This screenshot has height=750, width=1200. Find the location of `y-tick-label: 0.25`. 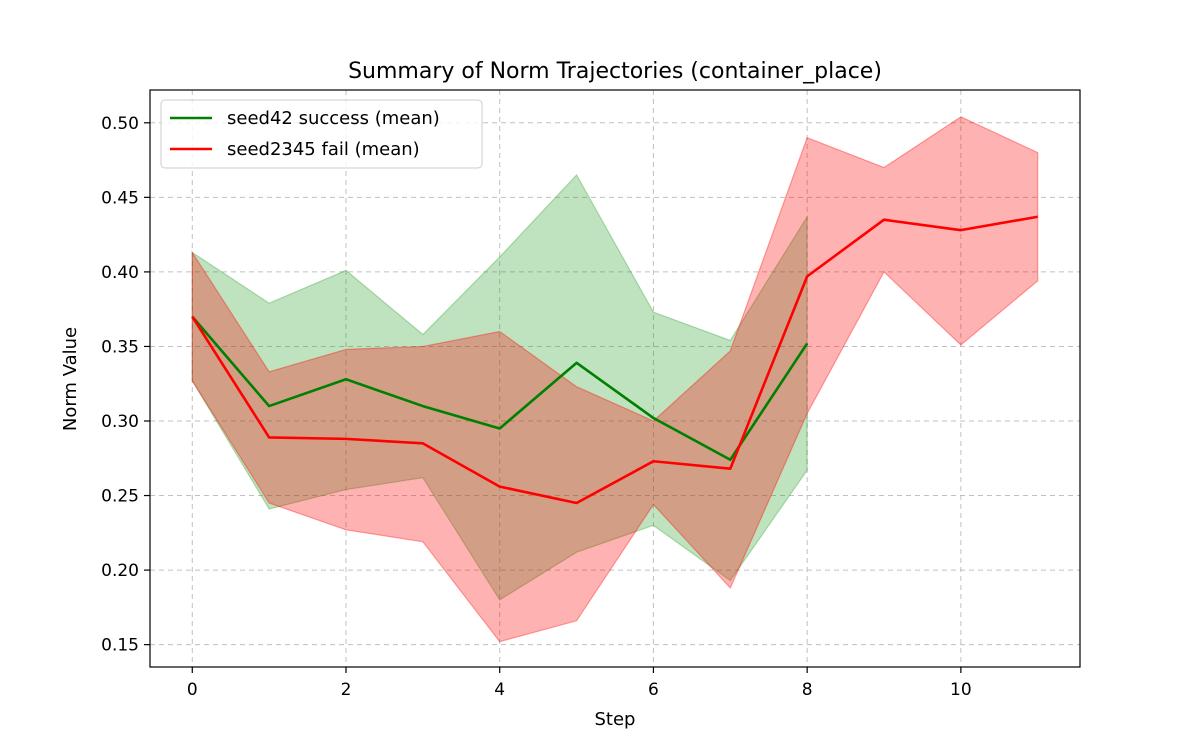

y-tick-label: 0.25 is located at coordinates (120, 497).